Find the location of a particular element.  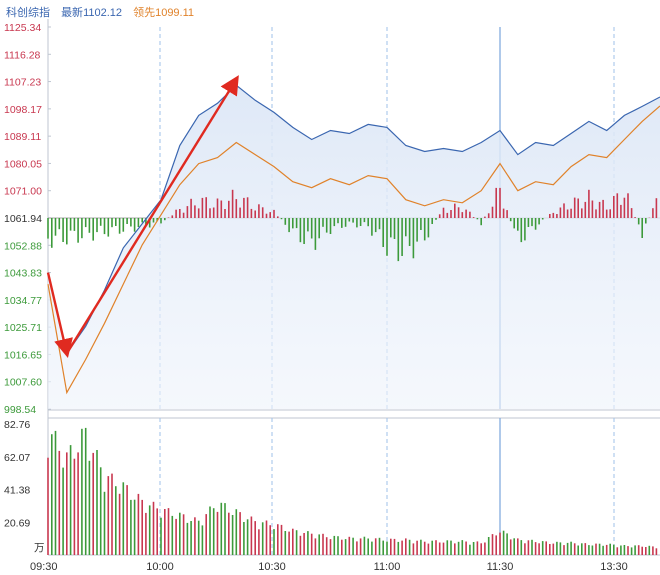

annotations is located at coordinates (142, 217).